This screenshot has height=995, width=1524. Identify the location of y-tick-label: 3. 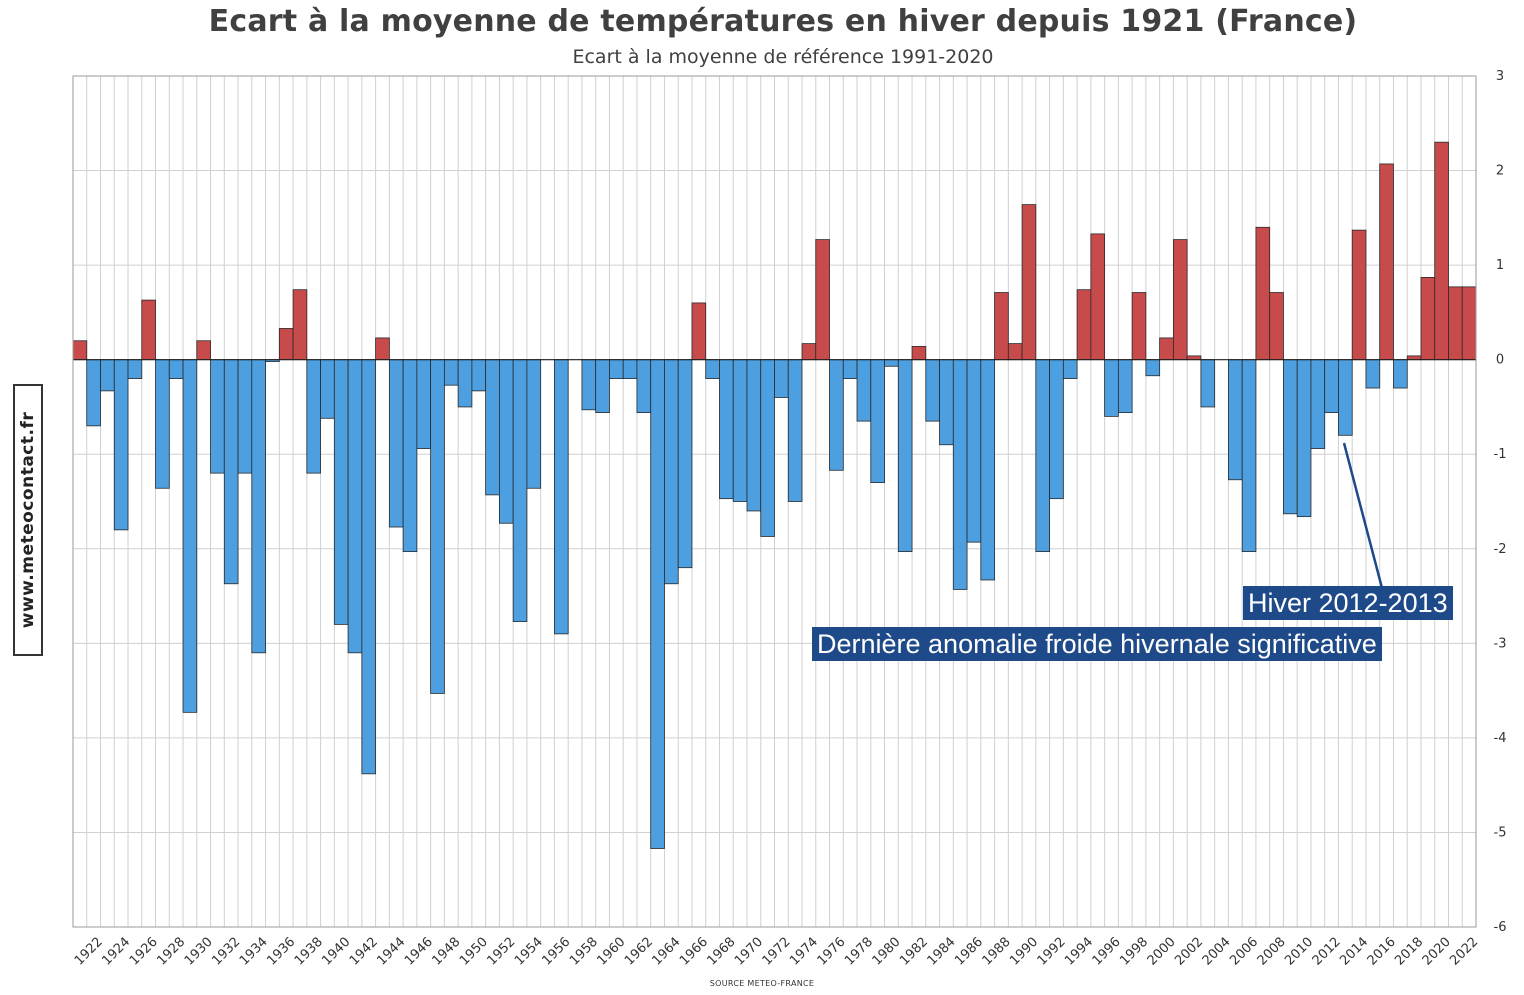
(1500, 76).